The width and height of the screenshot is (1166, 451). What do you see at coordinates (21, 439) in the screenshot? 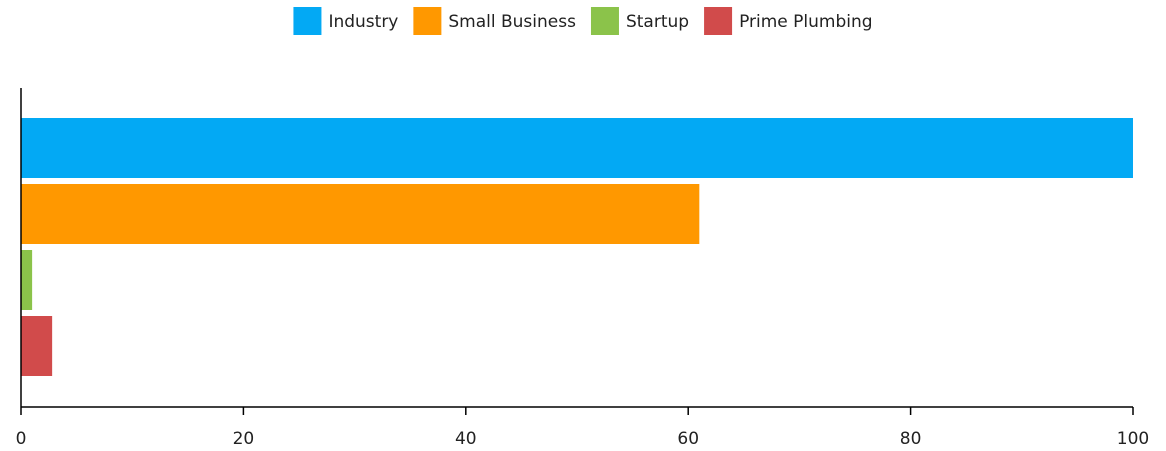
I see `x-tick-label: 0` at bounding box center [21, 439].